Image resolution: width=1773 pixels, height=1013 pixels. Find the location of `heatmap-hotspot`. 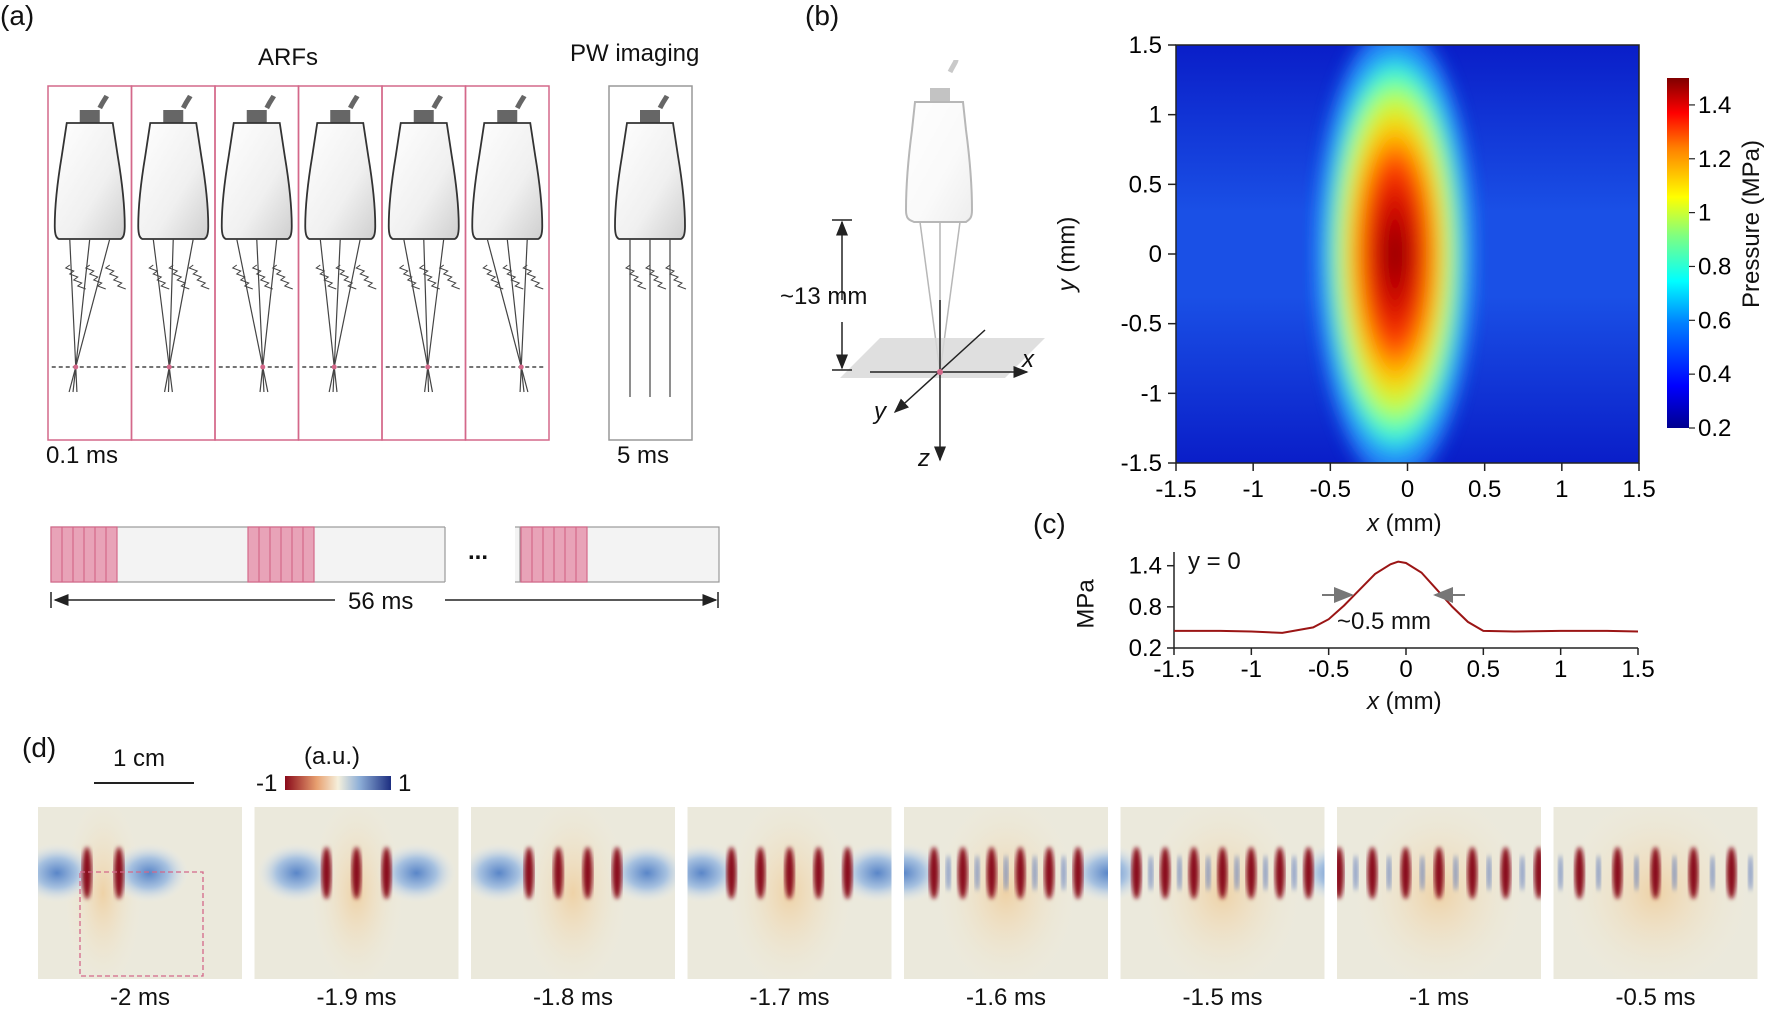

heatmap-hotspot is located at coordinates (1395, 254).